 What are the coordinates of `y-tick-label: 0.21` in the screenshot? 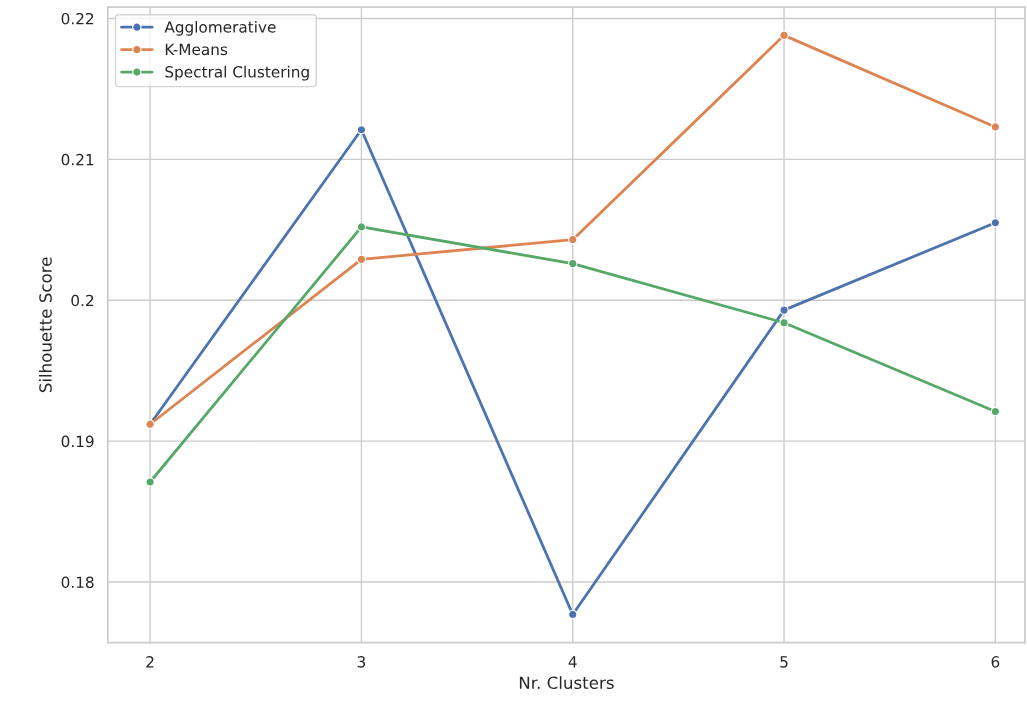 It's located at (77, 159).